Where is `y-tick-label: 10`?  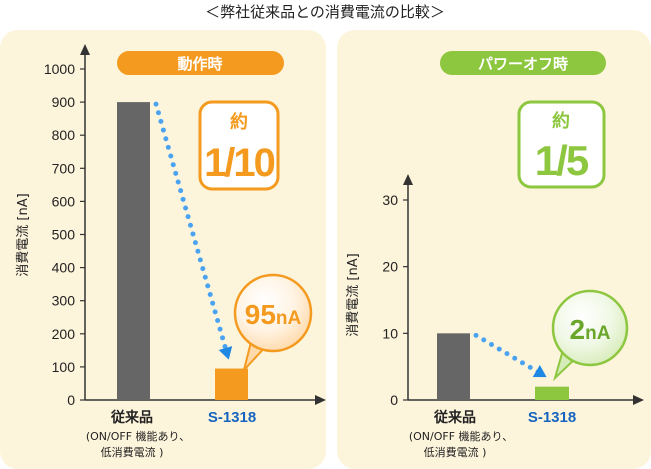 y-tick-label: 10 is located at coordinates (390, 333).